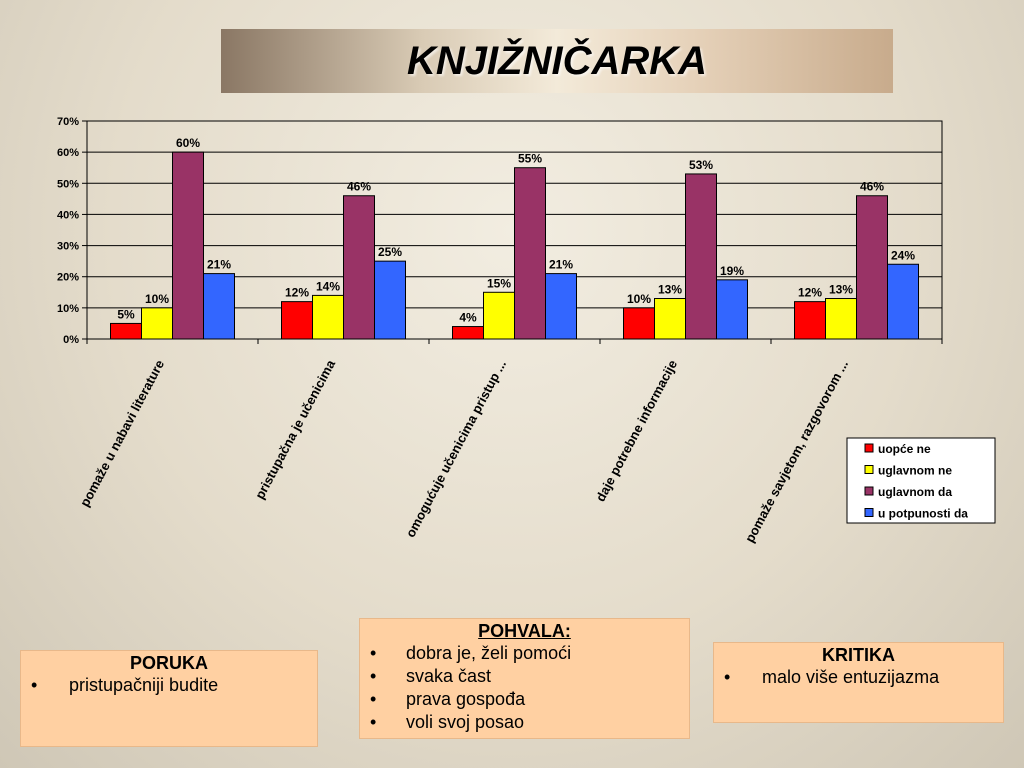 The image size is (1024, 768). Describe the element at coordinates (903, 255) in the screenshot. I see `data-label: 24%` at that location.